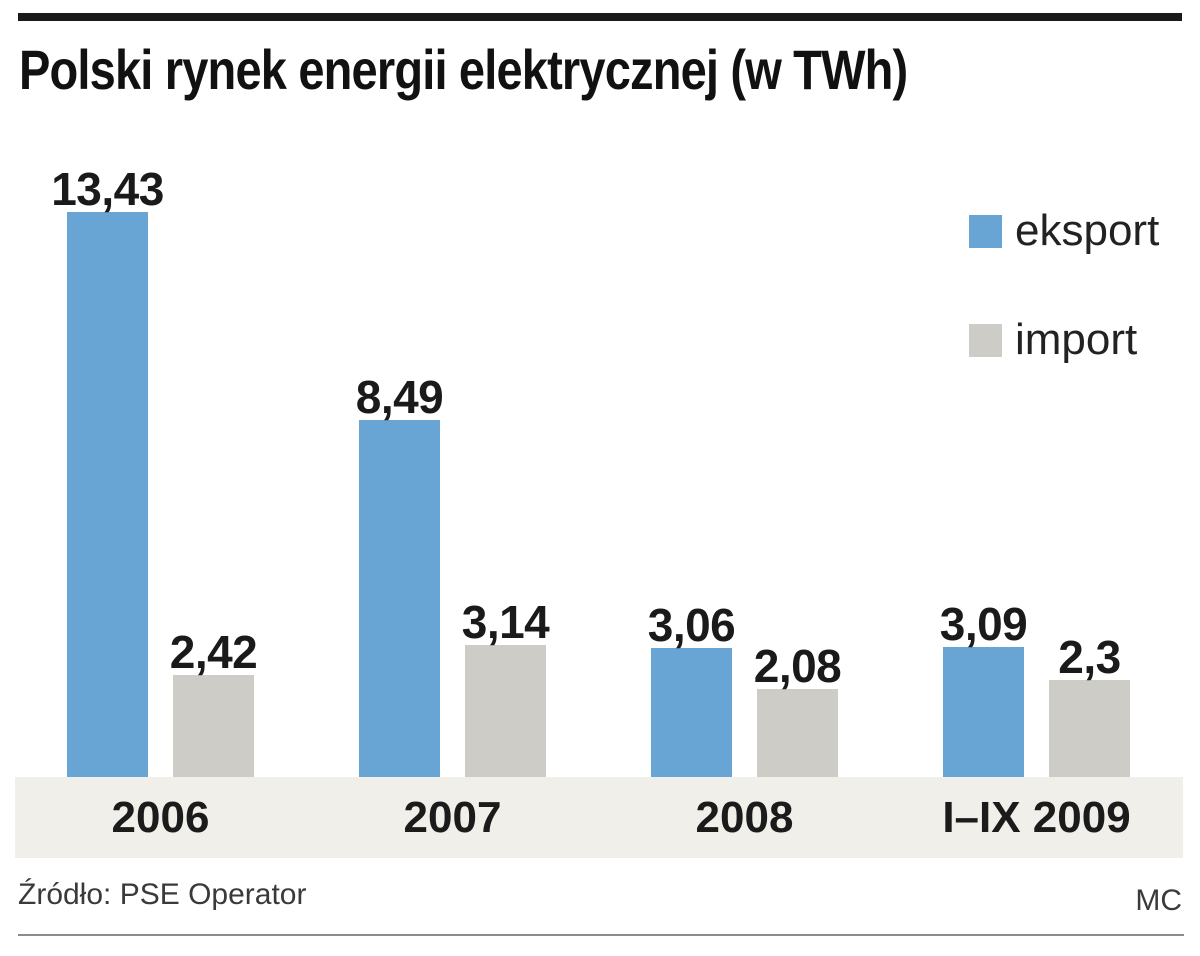  I want to click on x-tick-2008: 2008, so click(744, 817).